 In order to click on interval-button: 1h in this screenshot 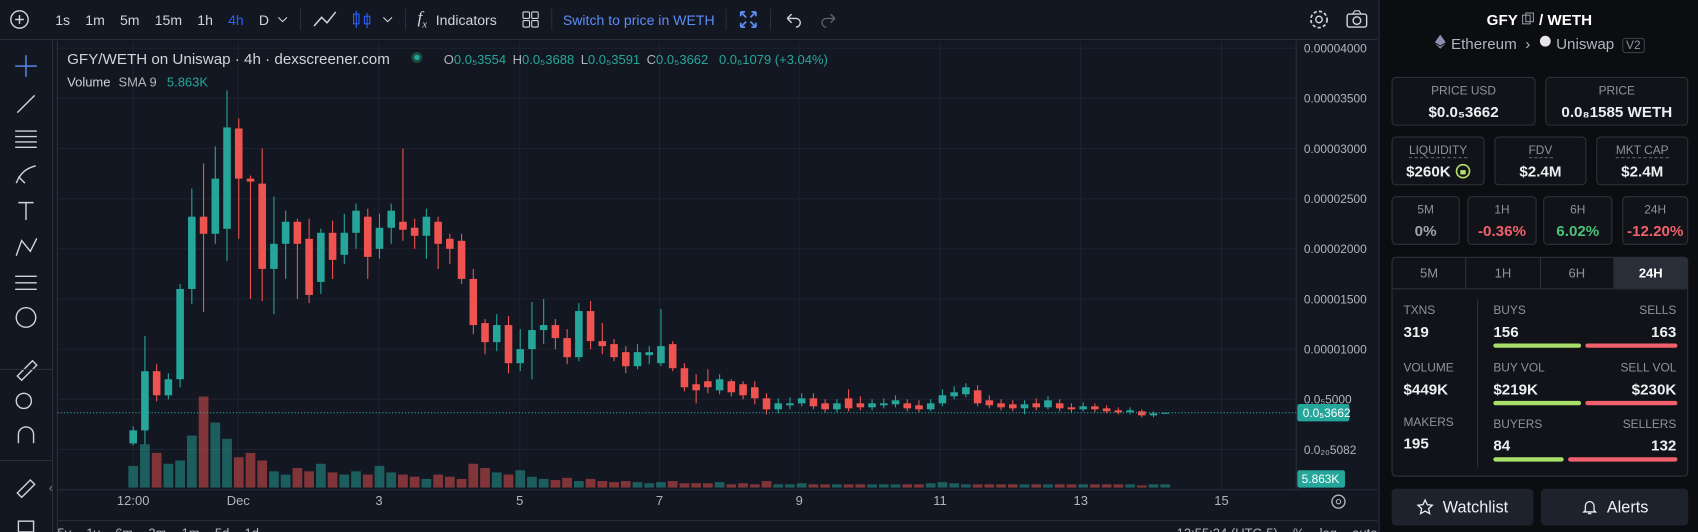, I will do `click(205, 19)`.